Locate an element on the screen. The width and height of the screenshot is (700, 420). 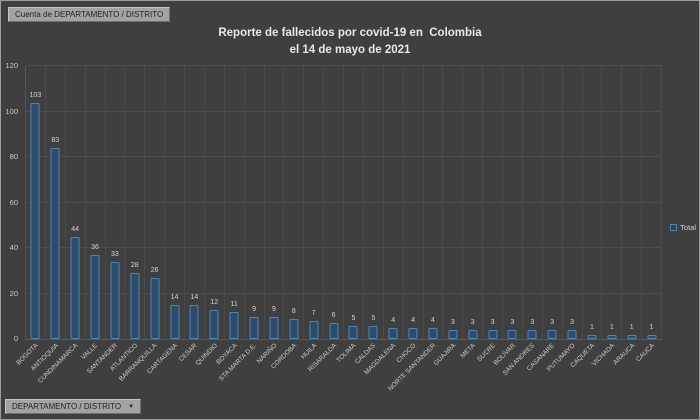
bar-column: 3 CASANARE is located at coordinates (544, 219).